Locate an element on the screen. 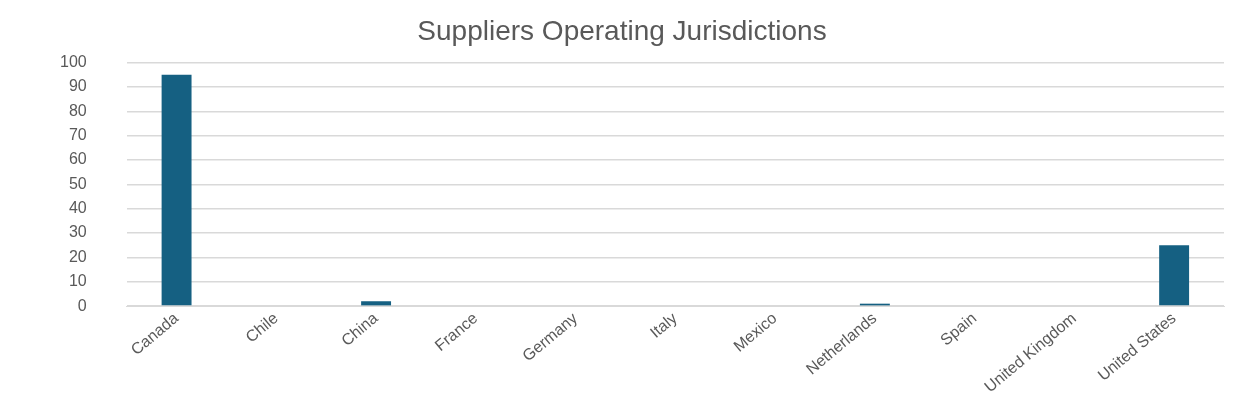 This screenshot has height=405, width=1259. y-tick-label: 70 is located at coordinates (77, 135).